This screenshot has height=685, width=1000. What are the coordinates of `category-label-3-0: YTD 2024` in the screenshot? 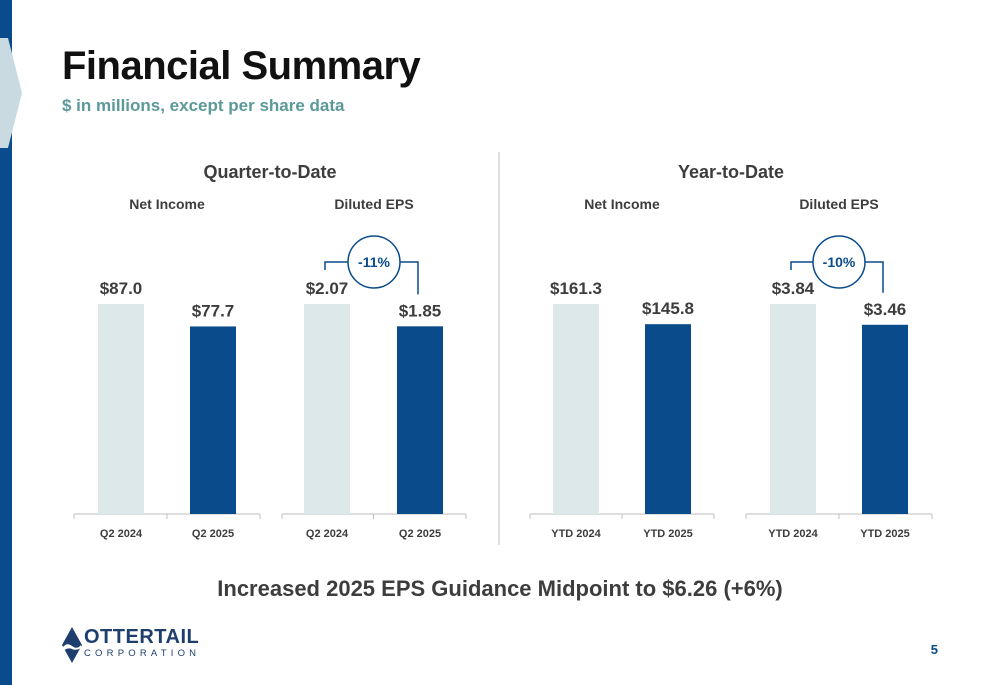 It's located at (793, 534).